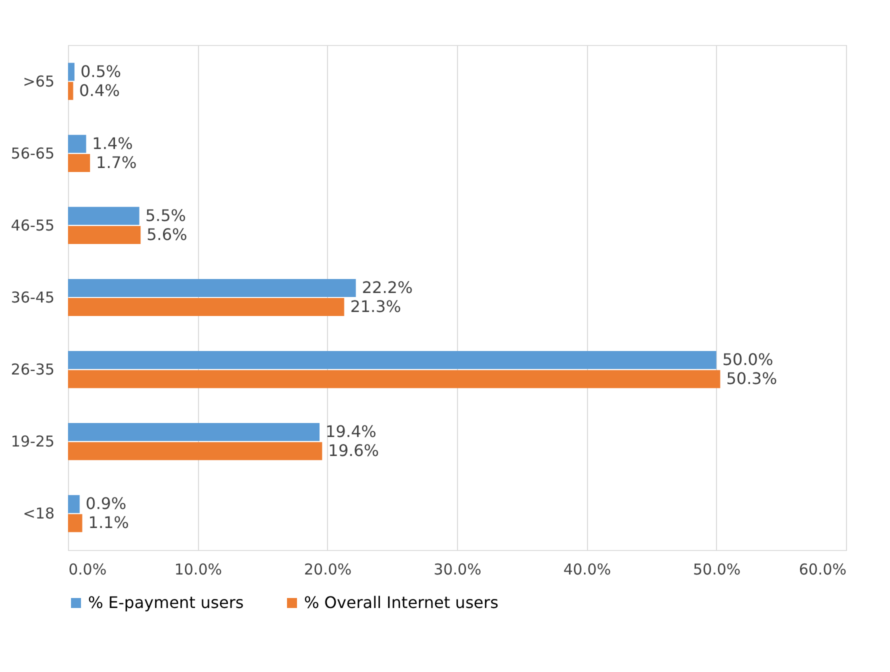  What do you see at coordinates (108, 522) in the screenshot?
I see `data-label: 1.1%` at bounding box center [108, 522].